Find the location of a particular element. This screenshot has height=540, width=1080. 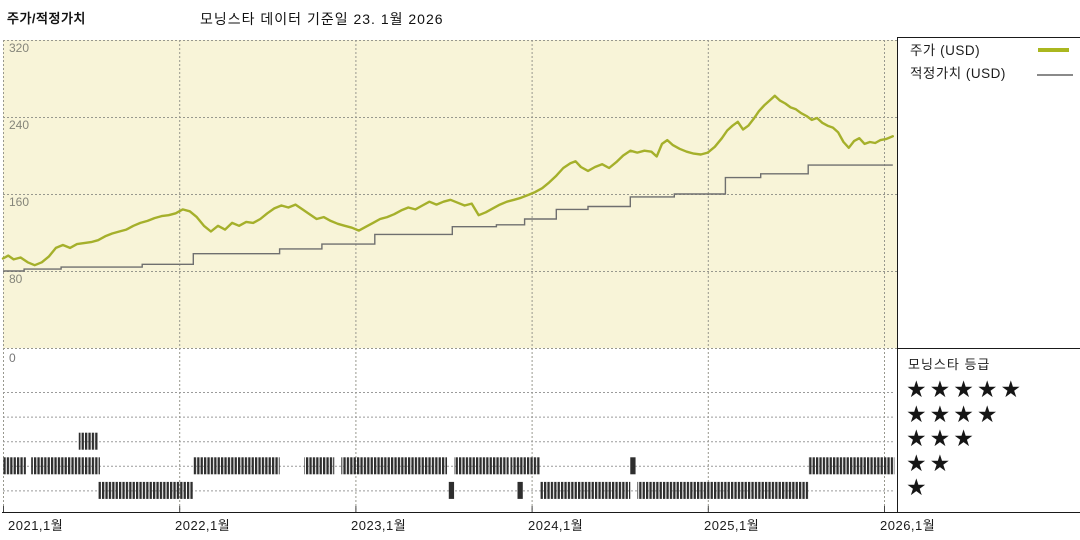

three-star-row-label: ★★★ is located at coordinates (941, 439).